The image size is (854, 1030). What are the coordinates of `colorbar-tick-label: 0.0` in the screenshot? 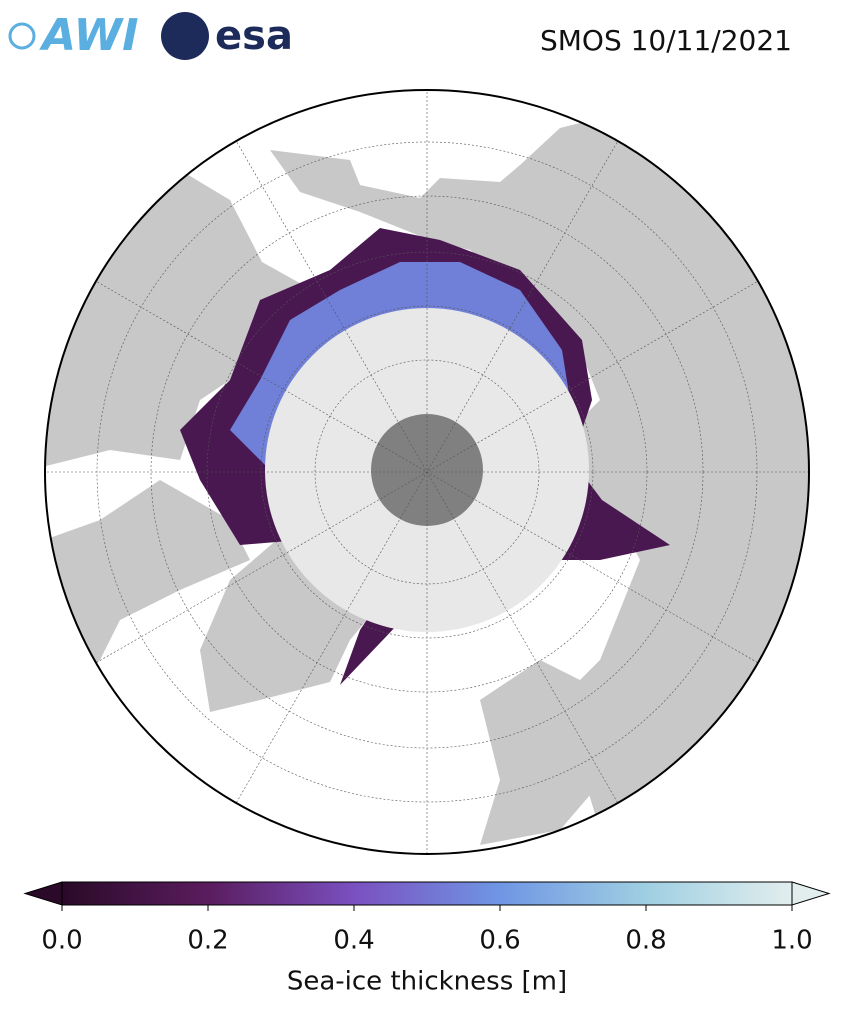 It's located at (61, 941).